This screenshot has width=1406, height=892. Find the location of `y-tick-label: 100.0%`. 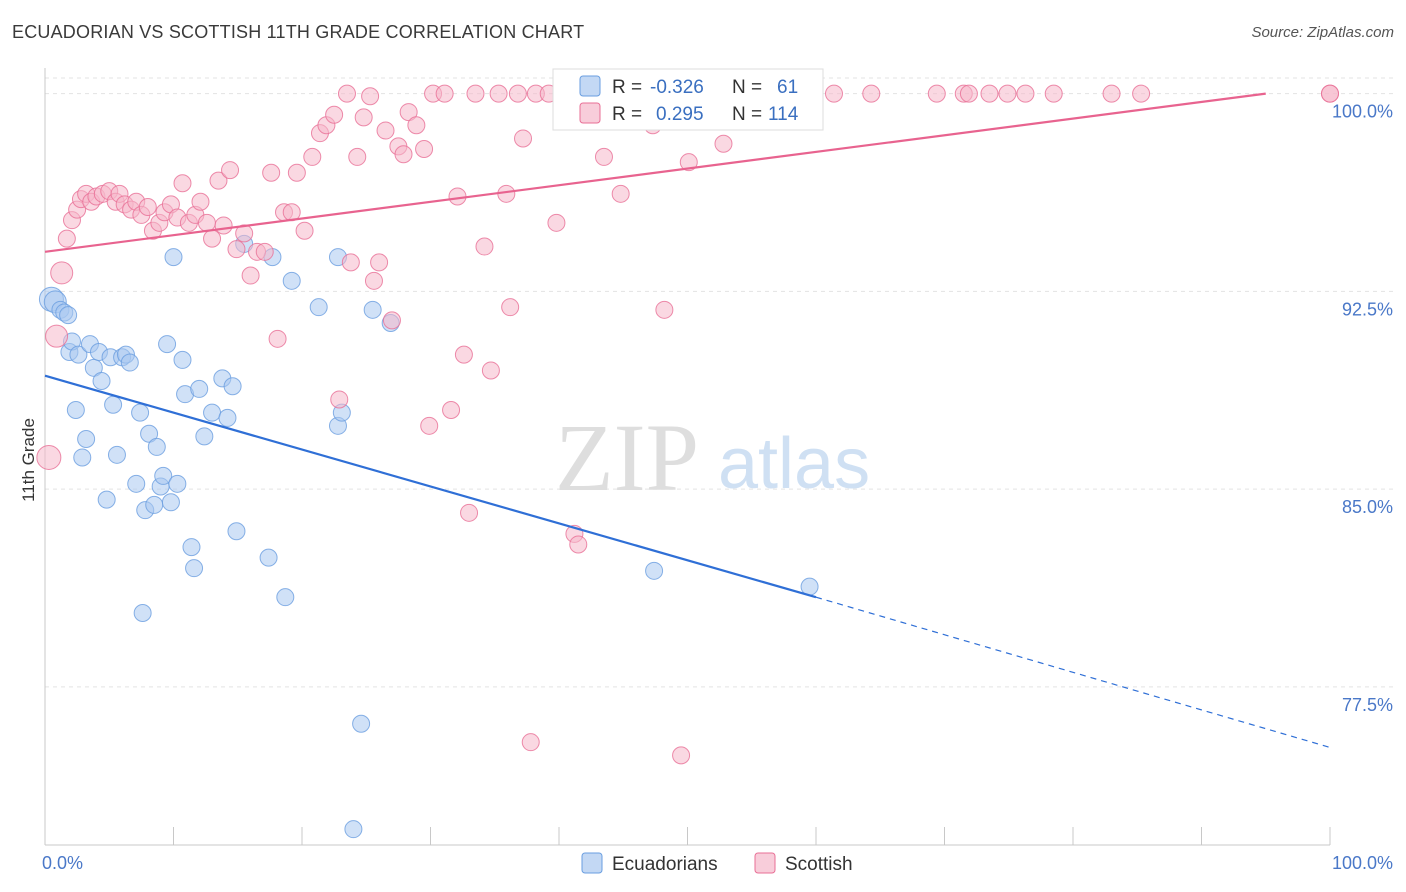

y-tick-label: 100.0% is located at coordinates (1362, 112).